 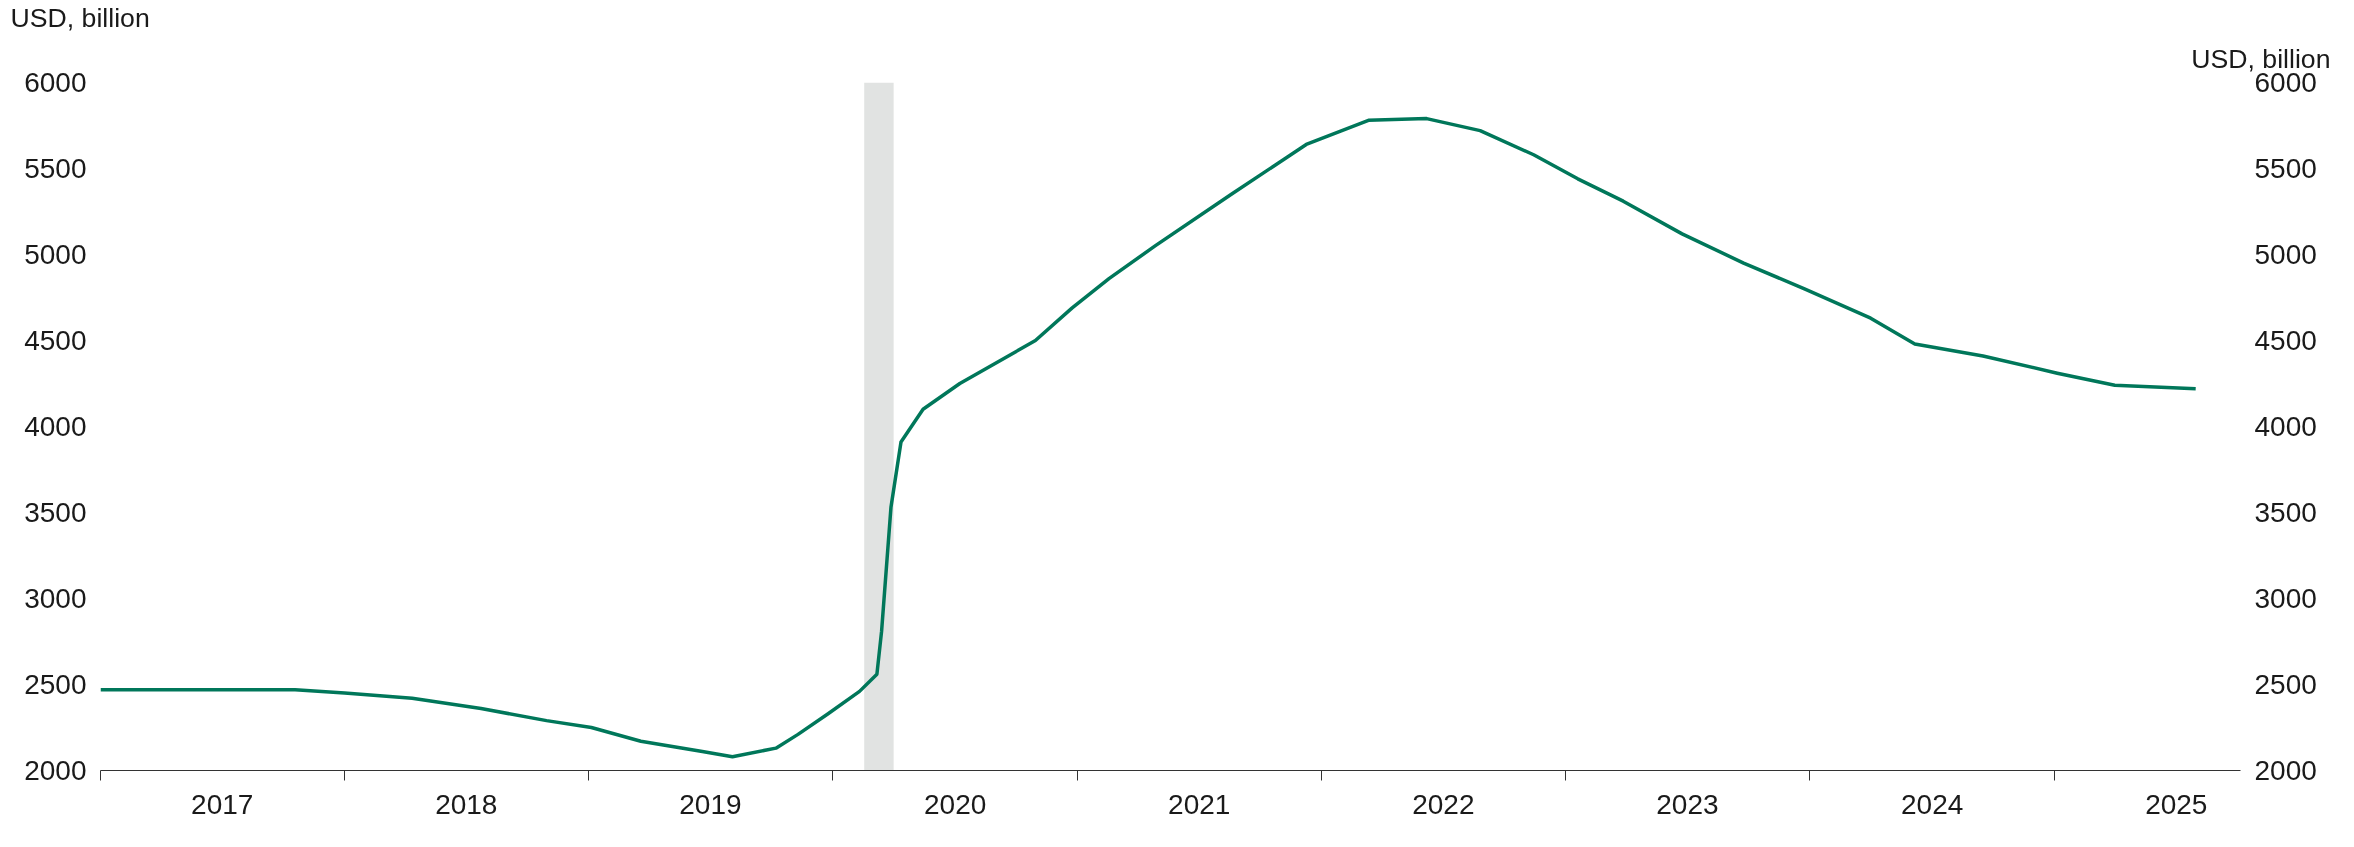 What do you see at coordinates (2285, 254) in the screenshot?
I see `y2-tick-label: 5000` at bounding box center [2285, 254].